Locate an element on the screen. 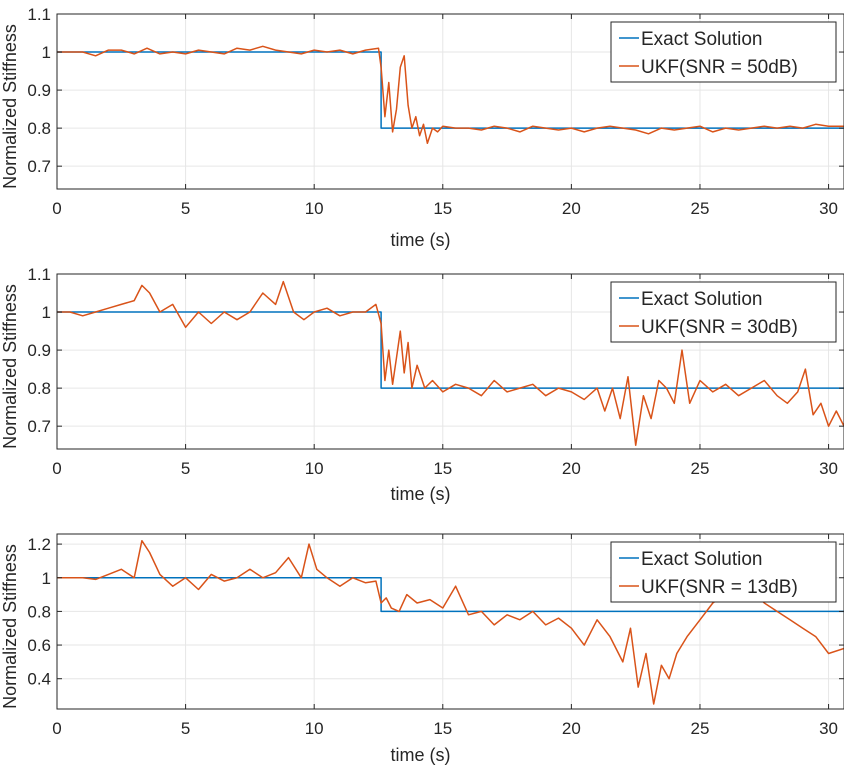 This screenshot has width=844, height=768. legend: Exact Solution UKF(SNR = 50dB) is located at coordinates (723, 52).